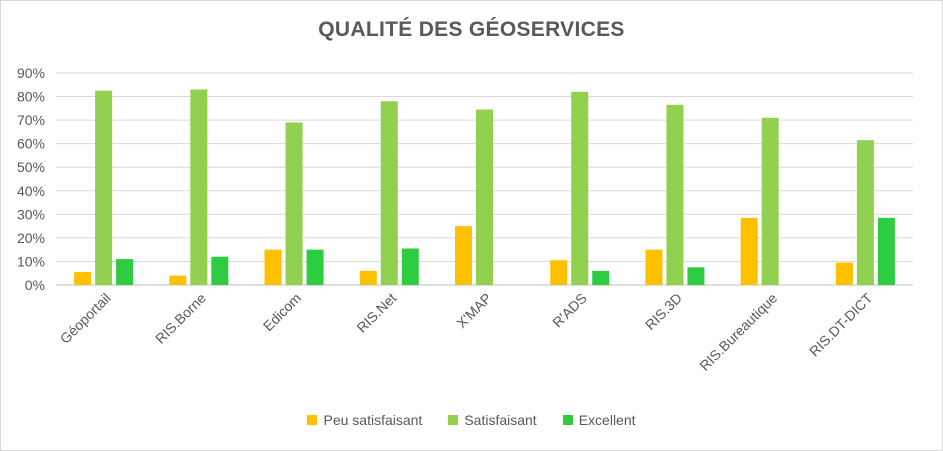 The width and height of the screenshot is (943, 451). Describe the element at coordinates (373, 420) in the screenshot. I see `legend-label: Peu satisfaisant` at that location.